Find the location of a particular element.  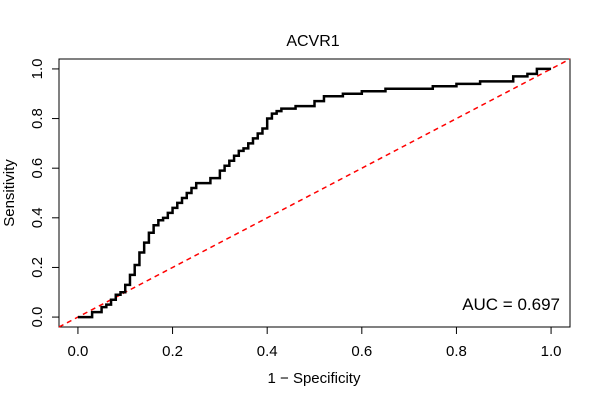

y-tick-label: 0.6 is located at coordinates (37, 168).